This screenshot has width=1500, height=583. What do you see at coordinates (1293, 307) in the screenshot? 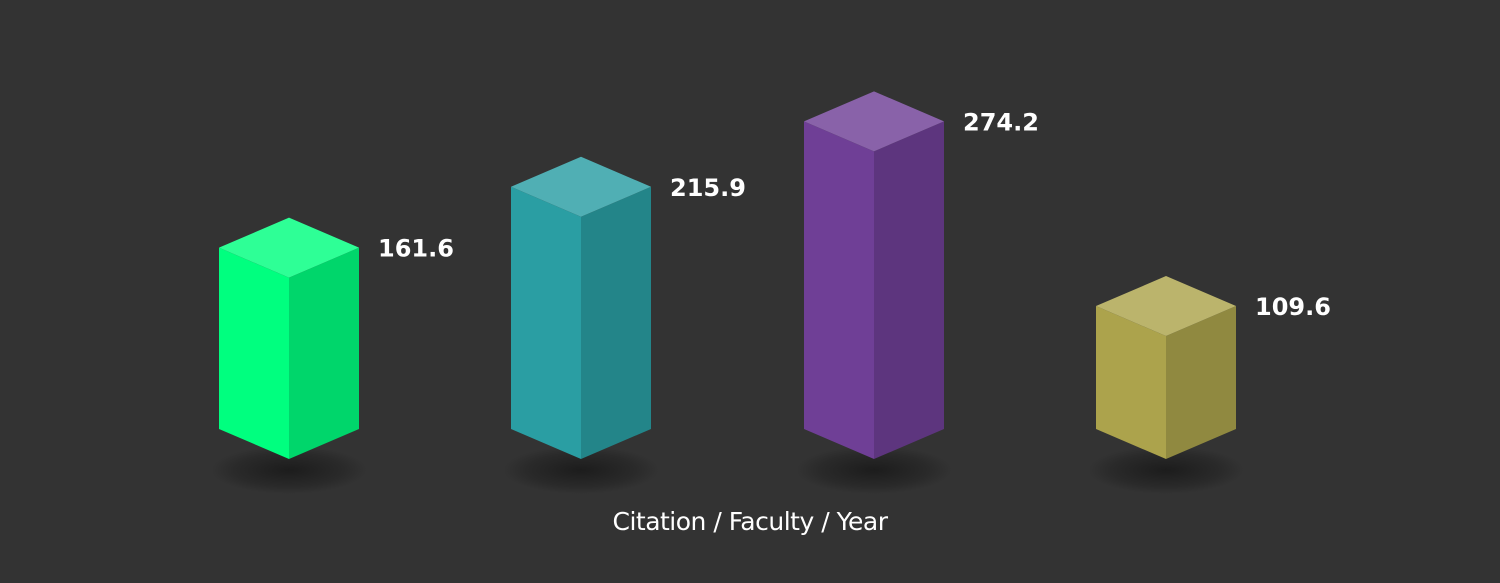
I see `bar-value-label: 109.6` at bounding box center [1293, 307].